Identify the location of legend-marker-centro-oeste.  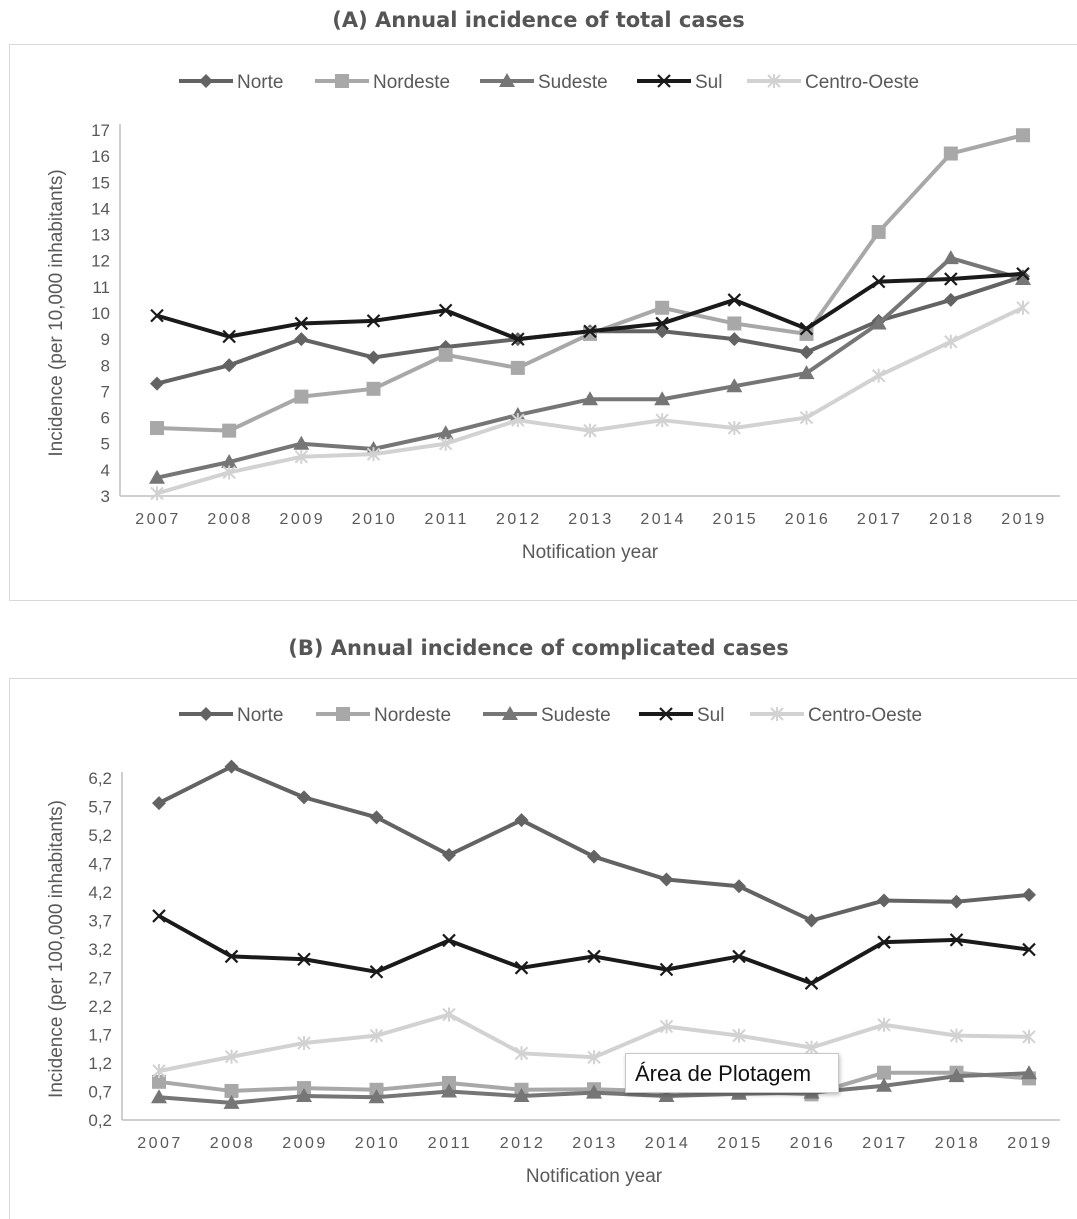
(777, 714).